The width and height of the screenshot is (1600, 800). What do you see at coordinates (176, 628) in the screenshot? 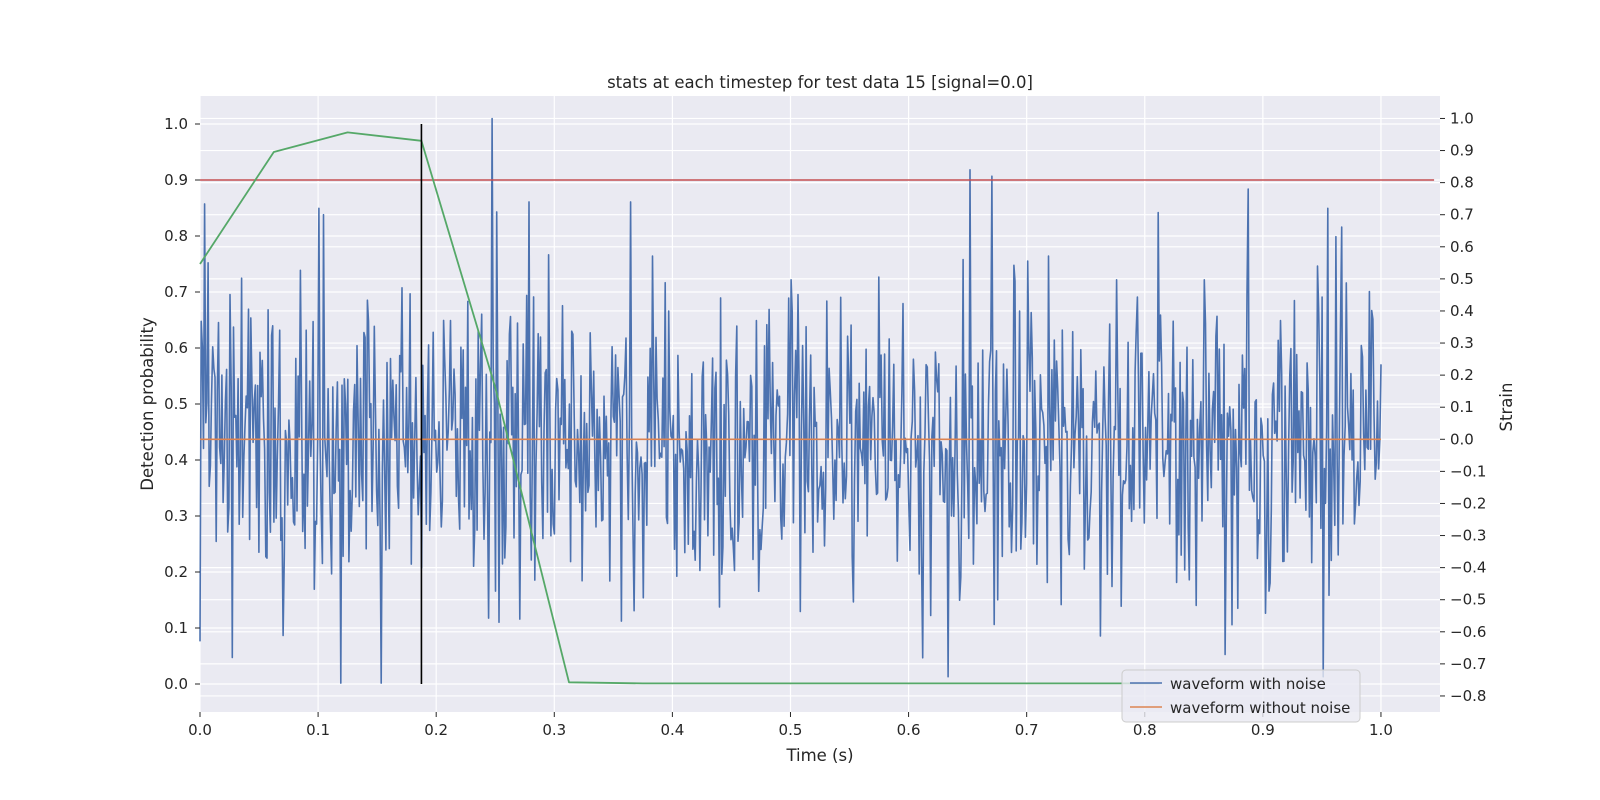
I see `y-tick-label: 0.1` at bounding box center [176, 628].